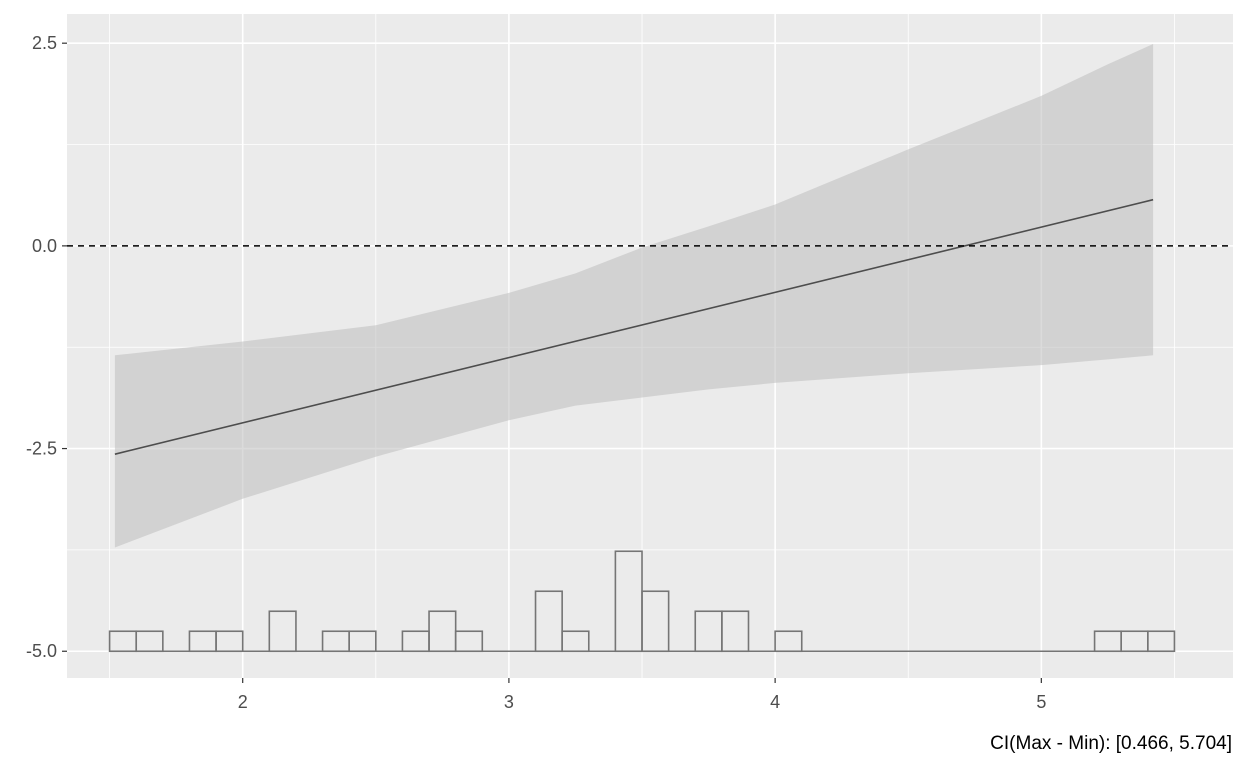 This screenshot has height=768, width=1248. What do you see at coordinates (509, 702) in the screenshot?
I see `x-tick-label: 3` at bounding box center [509, 702].